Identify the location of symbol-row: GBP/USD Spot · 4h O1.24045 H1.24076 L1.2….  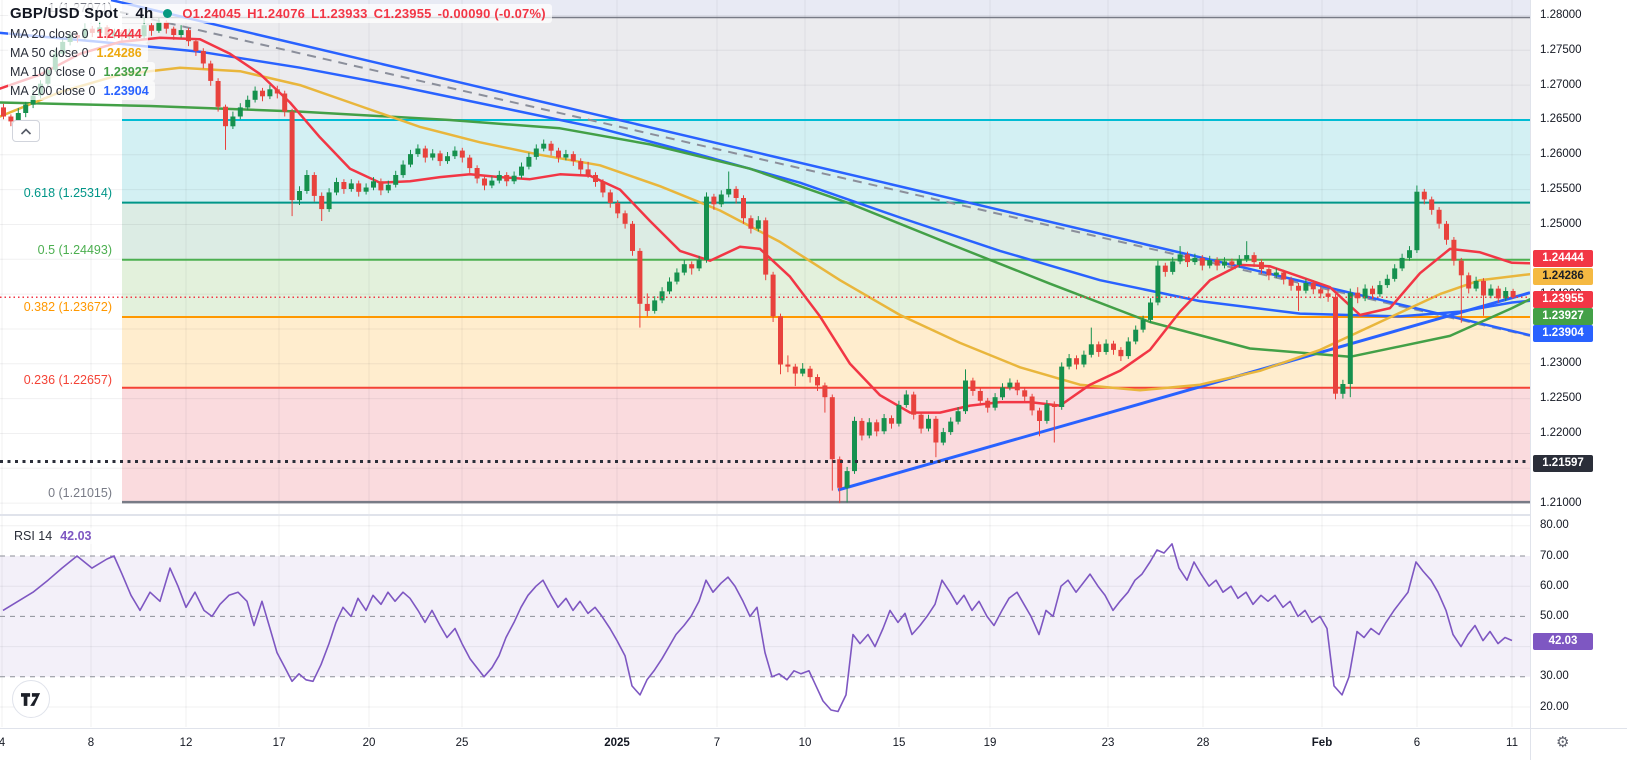
(280, 13).